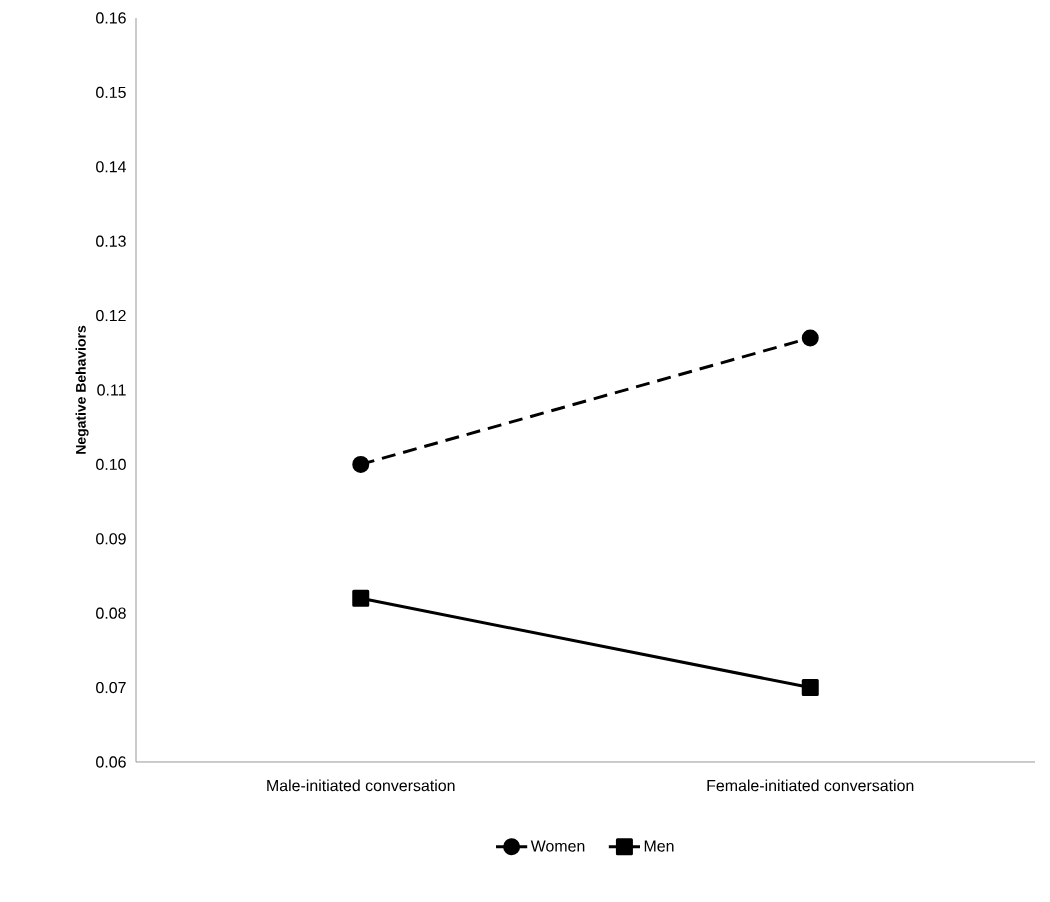  Describe the element at coordinates (111, 315) in the screenshot. I see `y-tick-label: 0.12` at that location.